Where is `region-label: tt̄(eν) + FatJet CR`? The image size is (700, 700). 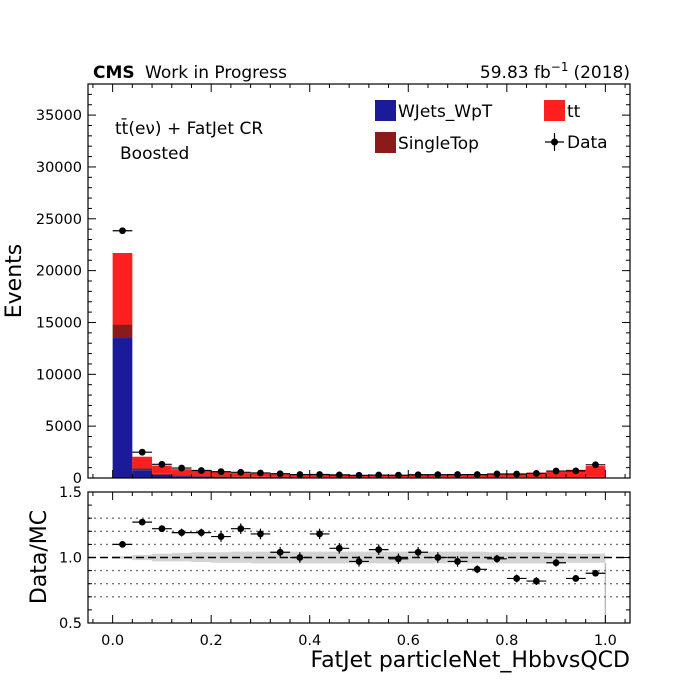
region-label: tt̄(eν) + FatJet CR is located at coordinates (189, 128).